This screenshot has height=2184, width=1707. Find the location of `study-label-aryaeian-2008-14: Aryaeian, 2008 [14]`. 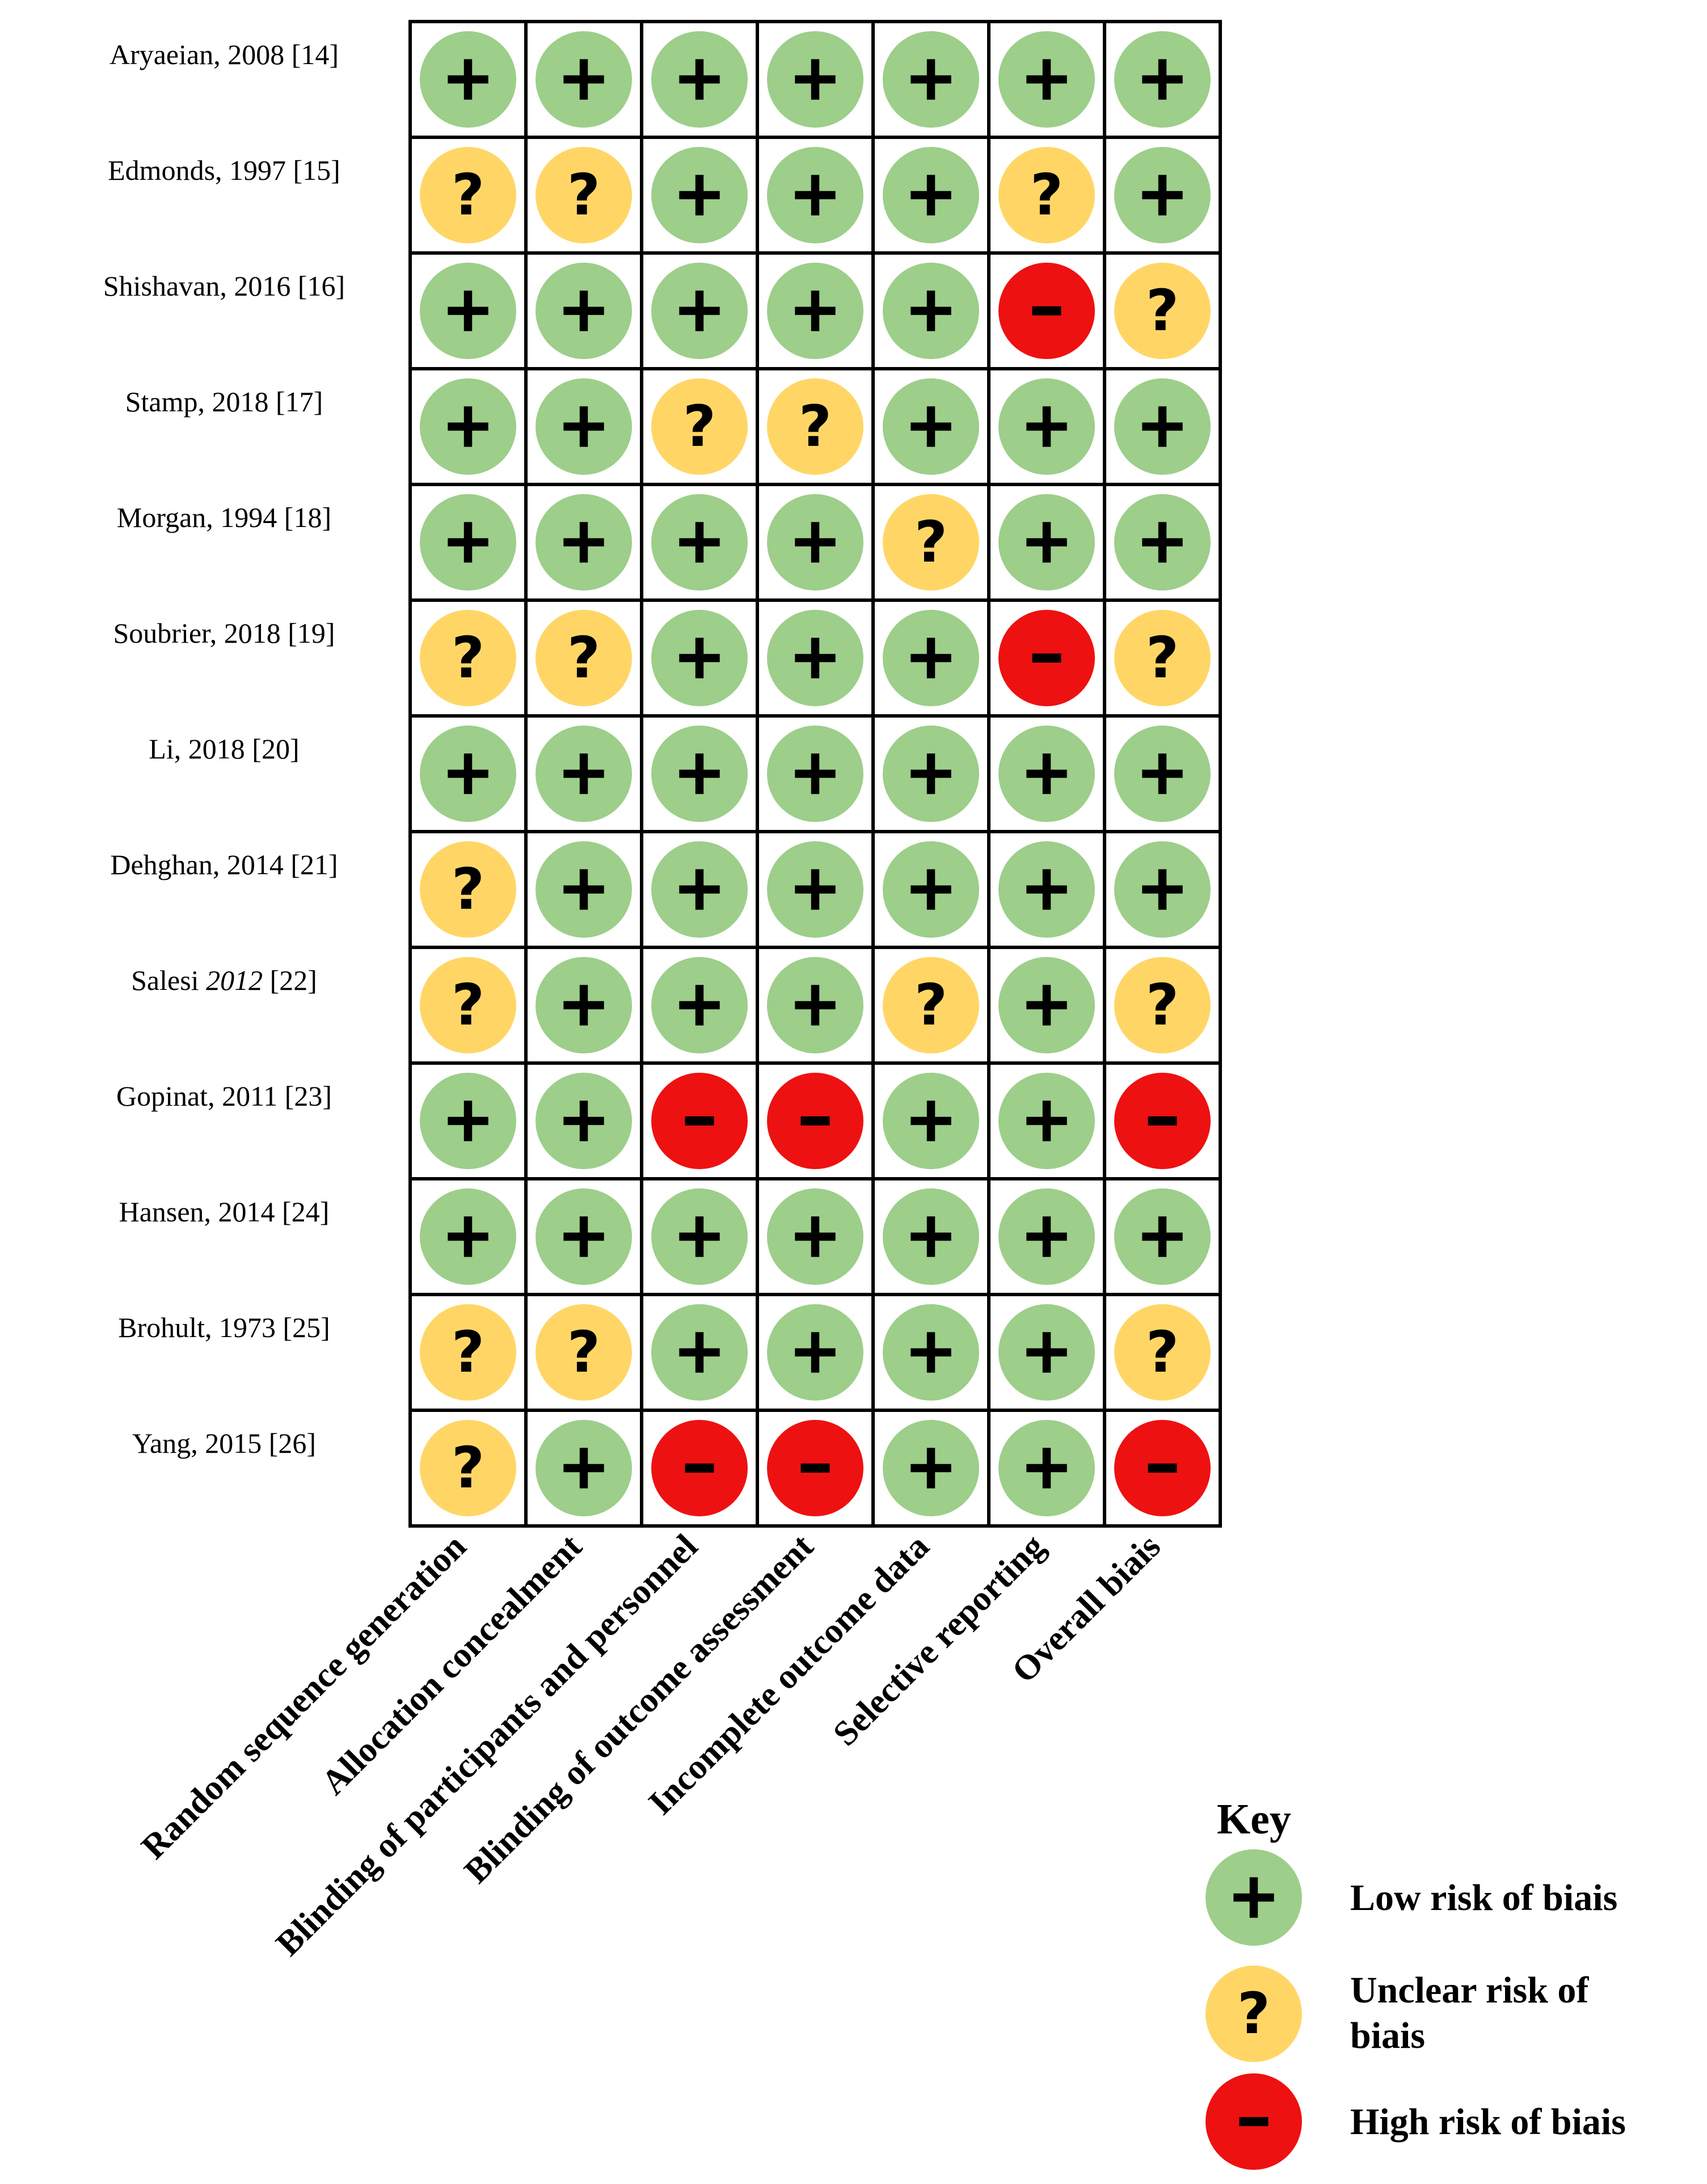

study-label-aryaeian-2008-14: Aryaeian, 2008 [14] is located at coordinates (224, 54).